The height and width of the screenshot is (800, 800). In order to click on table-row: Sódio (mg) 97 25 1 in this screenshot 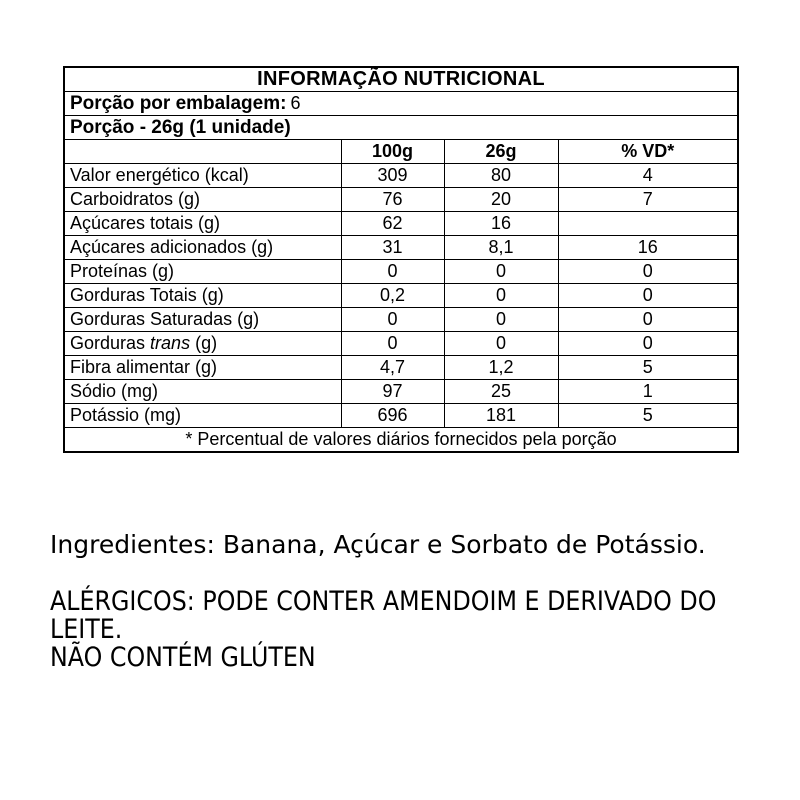, I will do `click(401, 391)`.